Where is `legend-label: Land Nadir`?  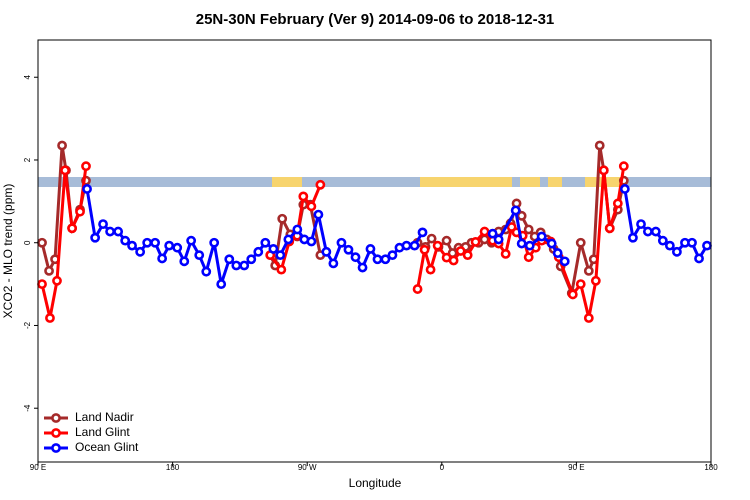
legend-label: Land Nadir is located at coordinates (104, 417).